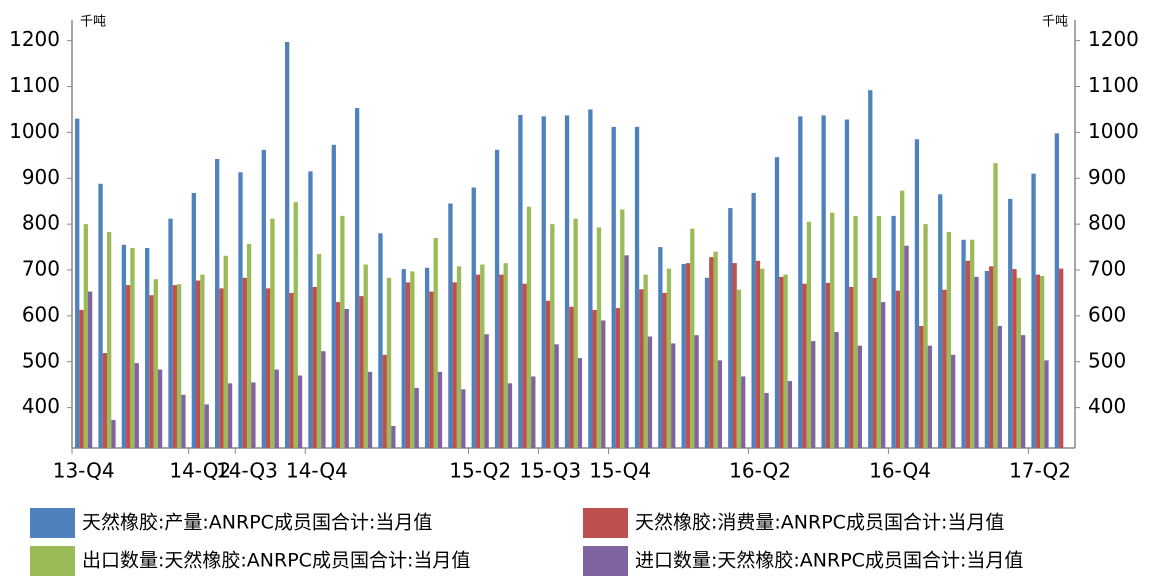 This screenshot has width=1149, height=576. I want to click on y-tick-label: 1100, so click(34, 85).